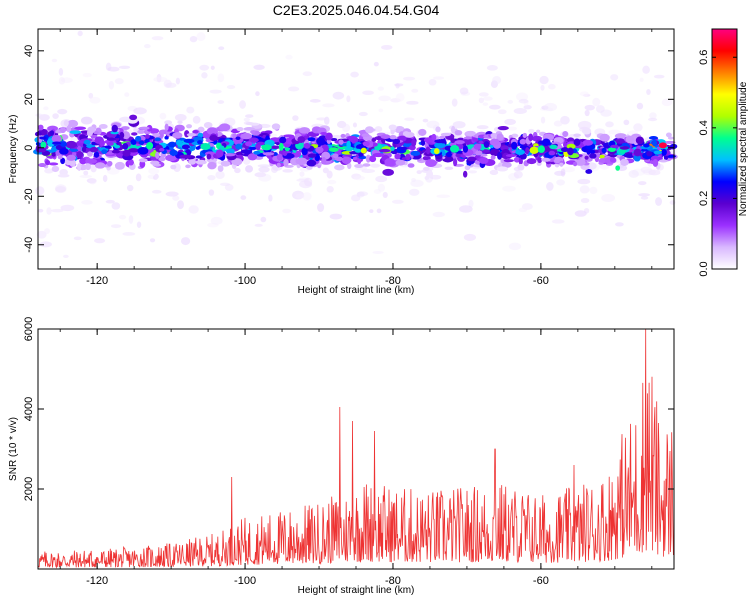 The height and width of the screenshot is (600, 750). I want to click on spectrogram-y-tick-label: -20, so click(29, 196).